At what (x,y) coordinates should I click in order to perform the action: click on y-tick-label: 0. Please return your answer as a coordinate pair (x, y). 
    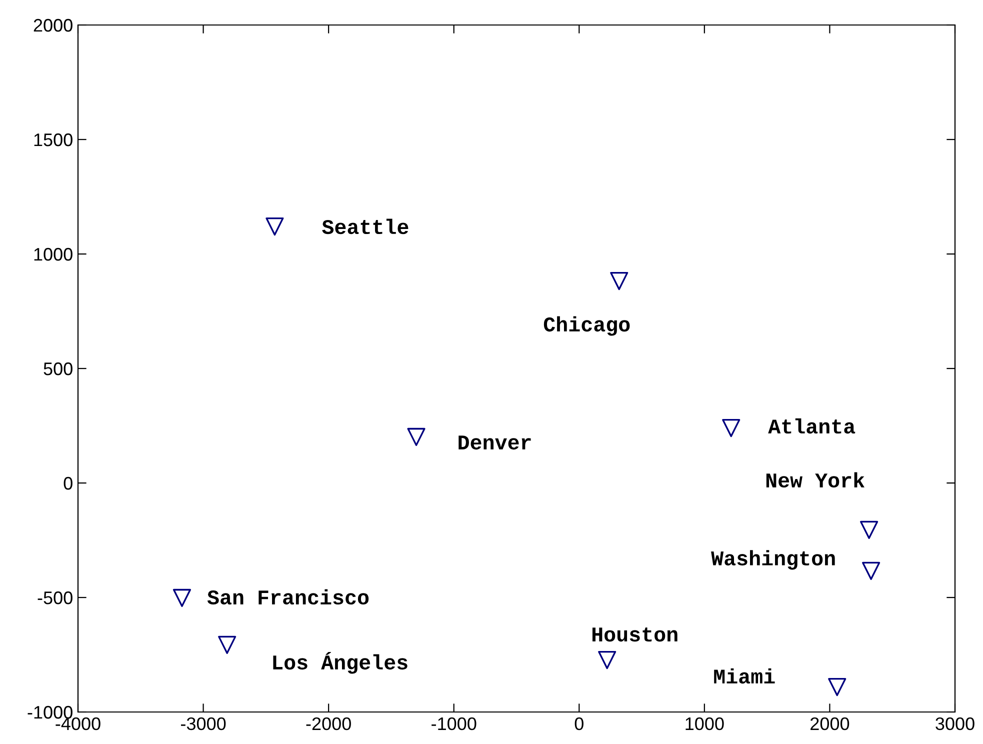
    Looking at the image, I should click on (68, 483).